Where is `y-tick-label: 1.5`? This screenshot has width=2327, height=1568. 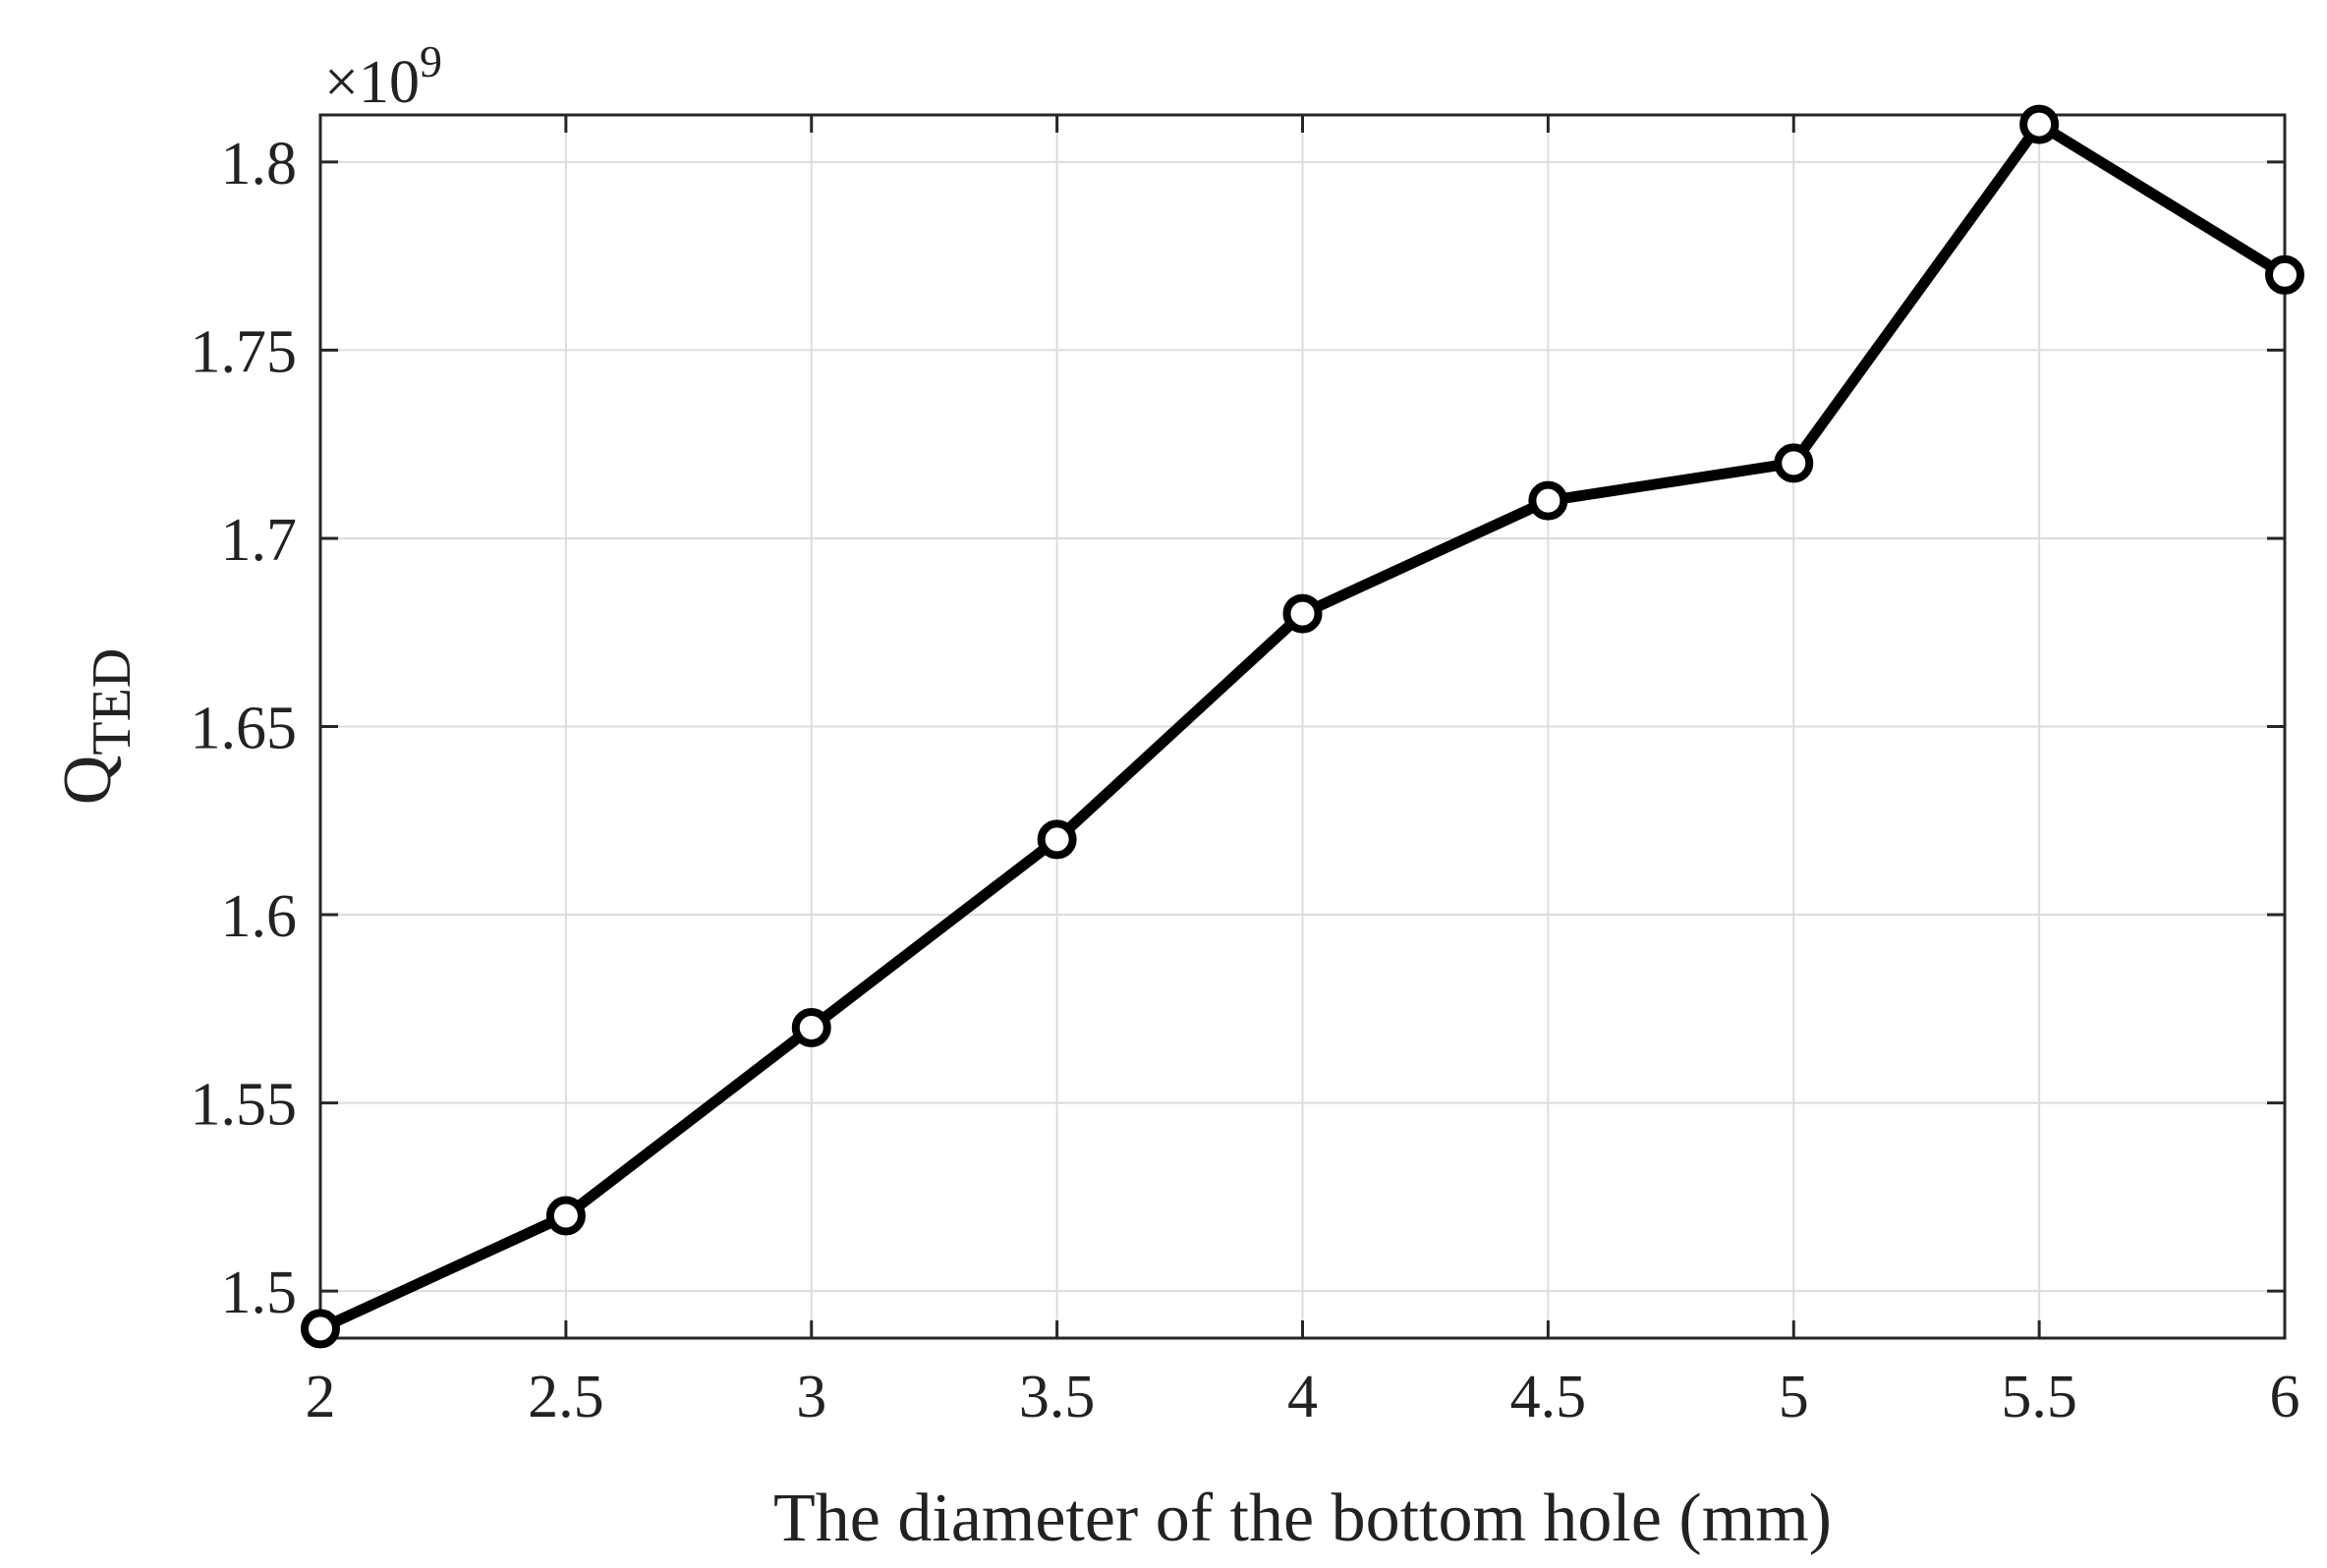 y-tick-label: 1.5 is located at coordinates (259, 1293).